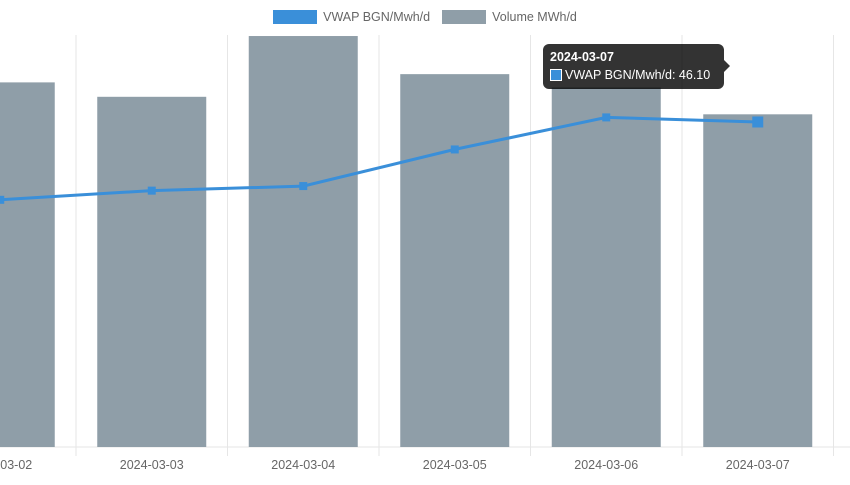 This screenshot has width=850, height=485. What do you see at coordinates (582, 57) in the screenshot?
I see `tooltip-title: 2024-03-07` at bounding box center [582, 57].